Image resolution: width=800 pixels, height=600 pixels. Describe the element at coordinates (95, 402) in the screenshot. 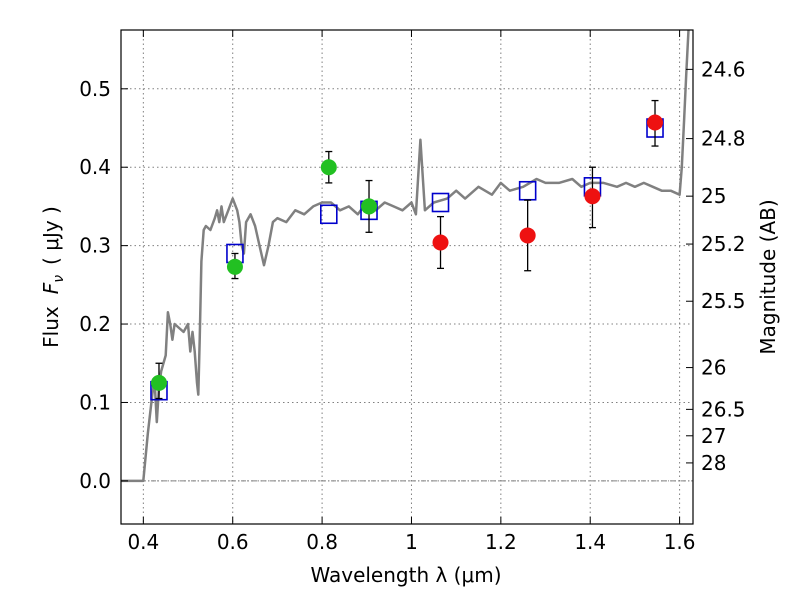

I see `y-tick-label: 0.1` at that location.